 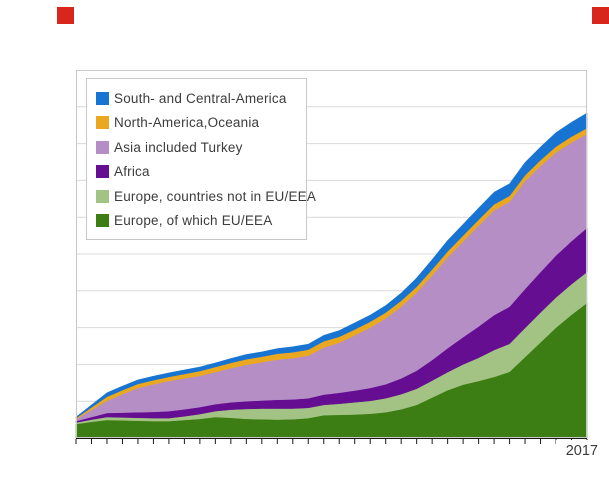 I want to click on legend-item-0: South- and Central-America, so click(x=196, y=98).